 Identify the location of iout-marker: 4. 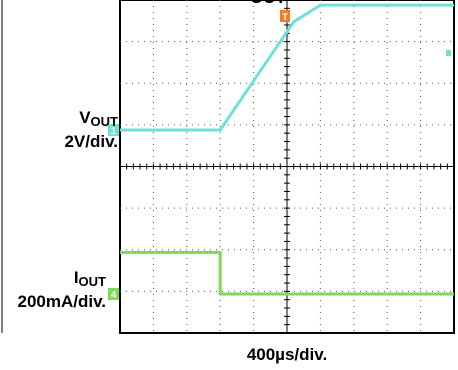
(113, 294).